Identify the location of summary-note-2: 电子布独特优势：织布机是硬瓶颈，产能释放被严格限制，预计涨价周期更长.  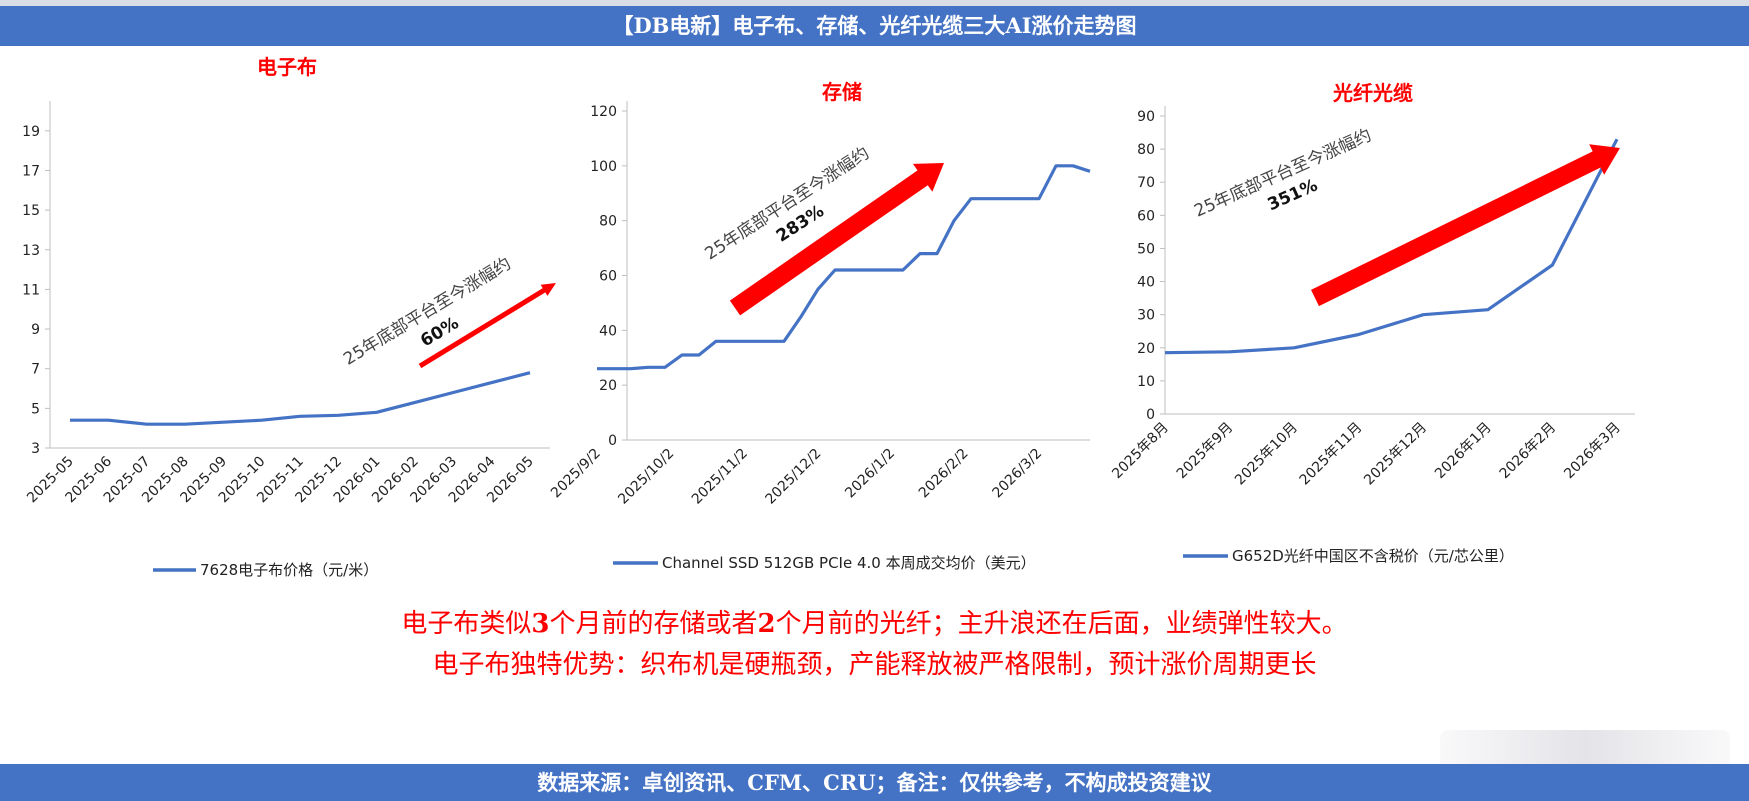
(874, 665).